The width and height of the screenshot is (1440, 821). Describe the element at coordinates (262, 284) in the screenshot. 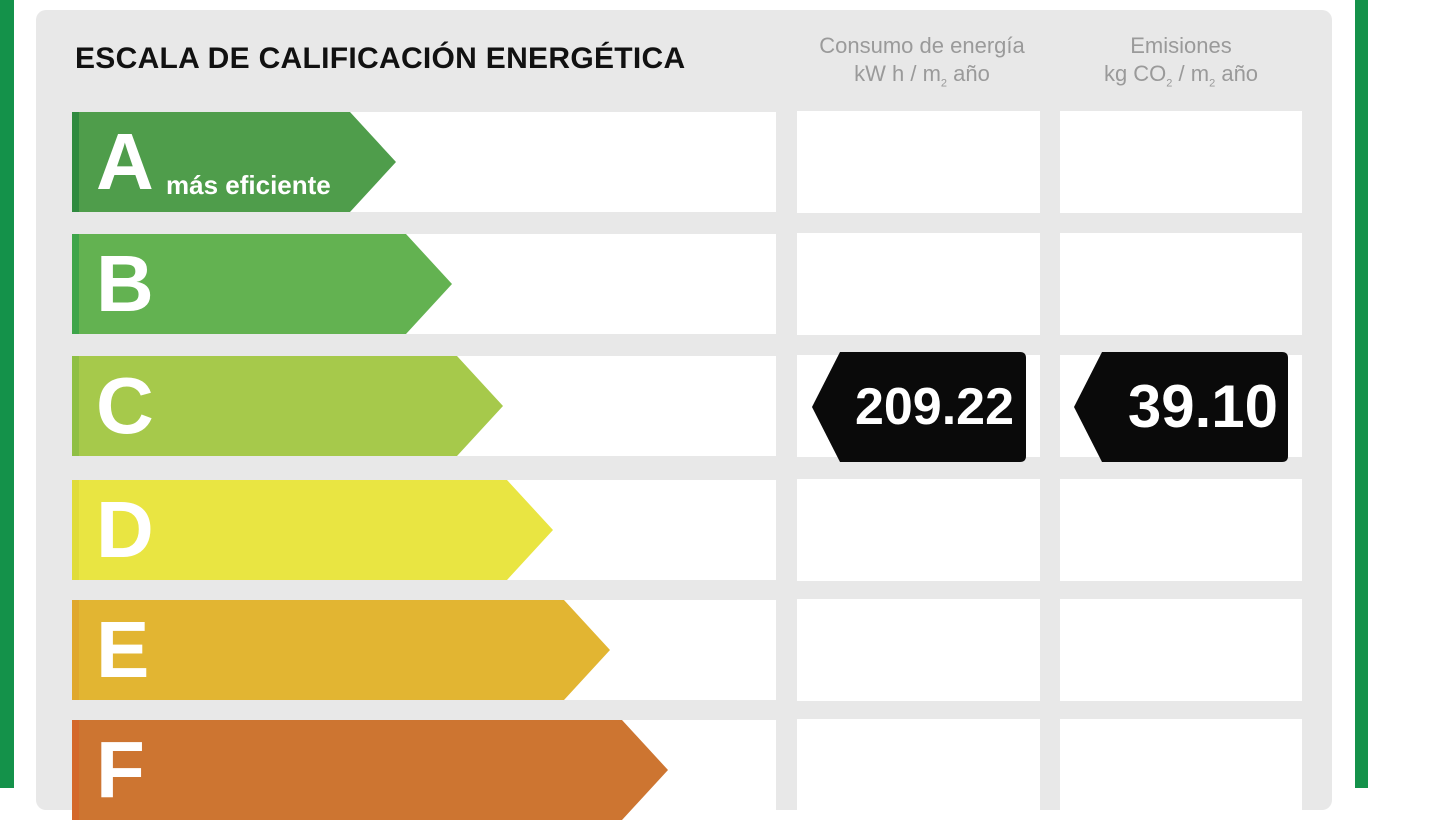

I see `rating-arrow-b: B` at that location.